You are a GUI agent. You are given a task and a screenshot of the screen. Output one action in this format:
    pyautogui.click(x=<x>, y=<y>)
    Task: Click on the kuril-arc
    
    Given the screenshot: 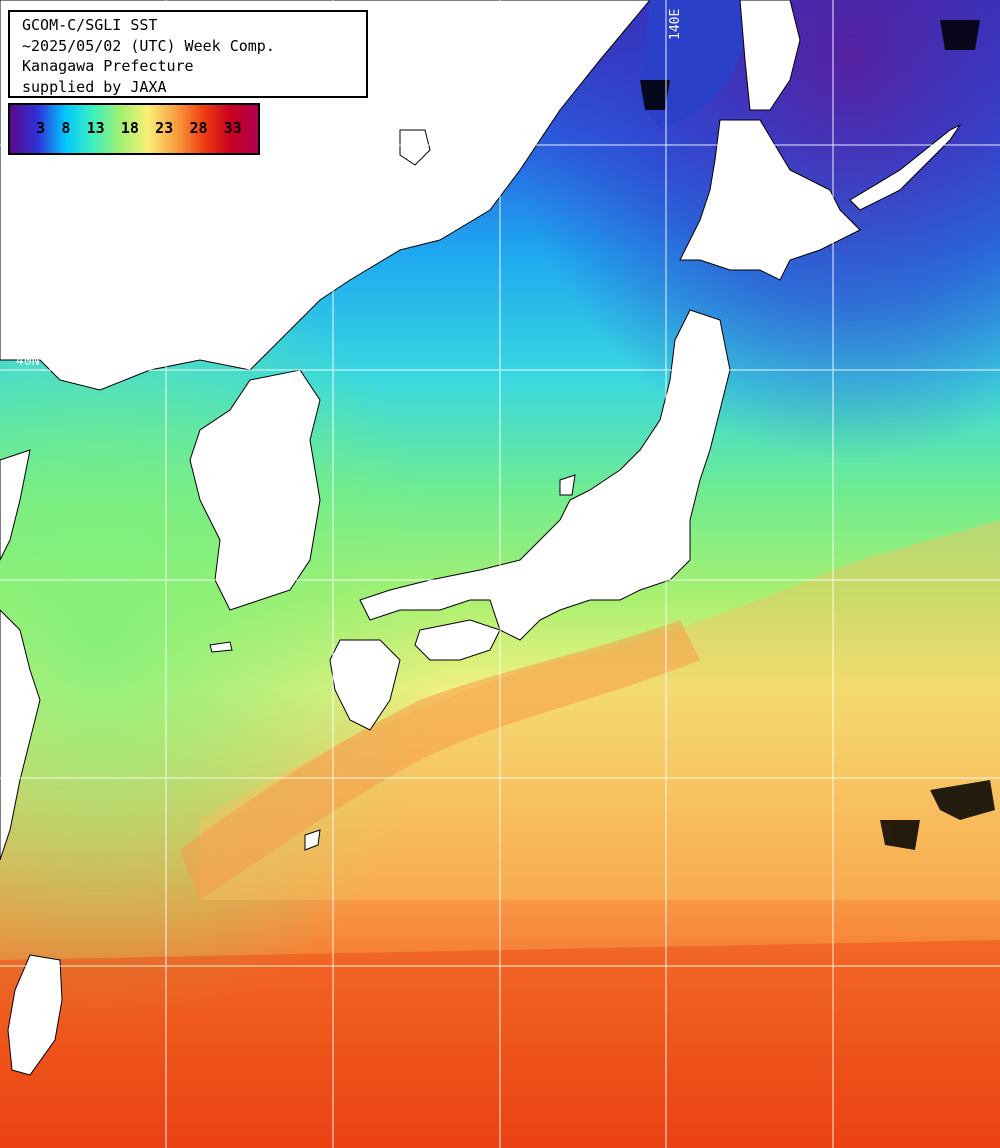 What is the action you would take?
    pyautogui.click(x=905, y=167)
    